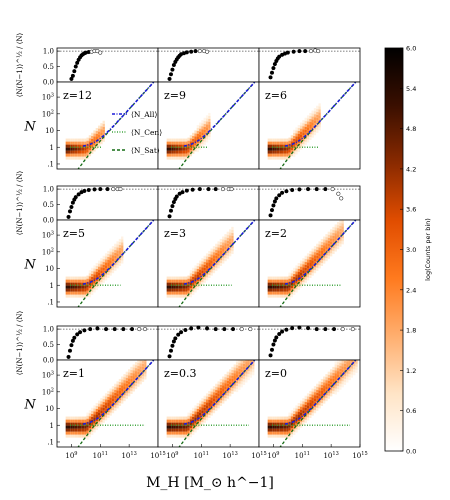  What do you see at coordinates (48, 83) in the screenshot?
I see `ratio-tick-label: 0.0` at bounding box center [48, 83].